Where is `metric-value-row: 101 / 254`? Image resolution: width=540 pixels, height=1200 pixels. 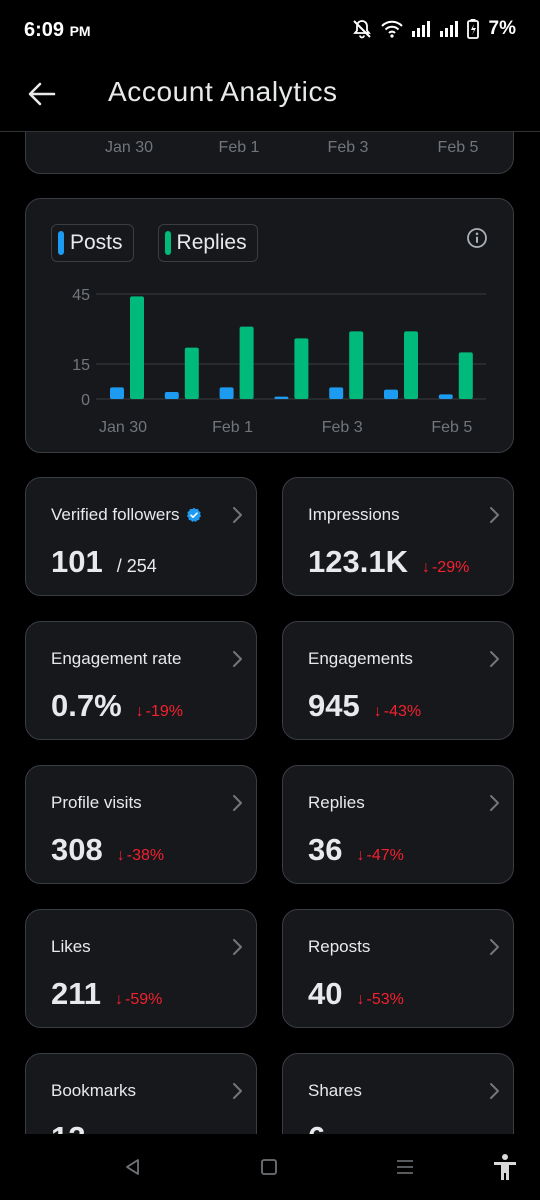
metric-value-row: 101 / 254 is located at coordinates (104, 562).